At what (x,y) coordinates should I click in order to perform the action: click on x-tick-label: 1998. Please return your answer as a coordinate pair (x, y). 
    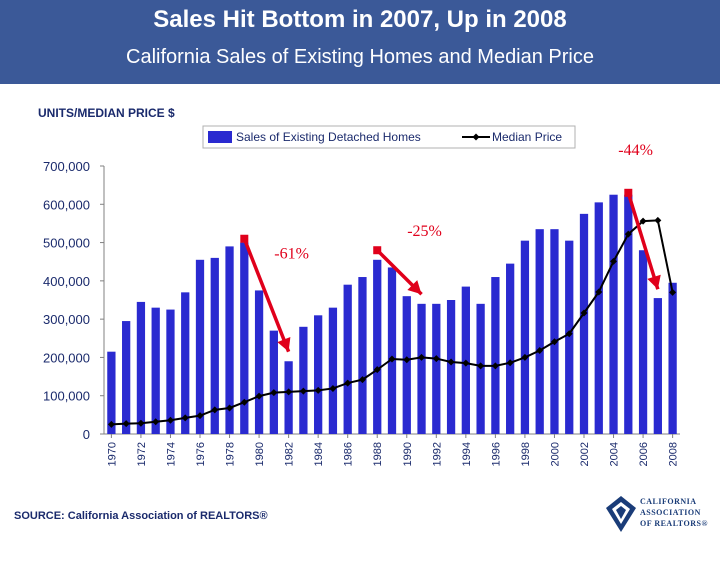
    Looking at the image, I should click on (526, 454).